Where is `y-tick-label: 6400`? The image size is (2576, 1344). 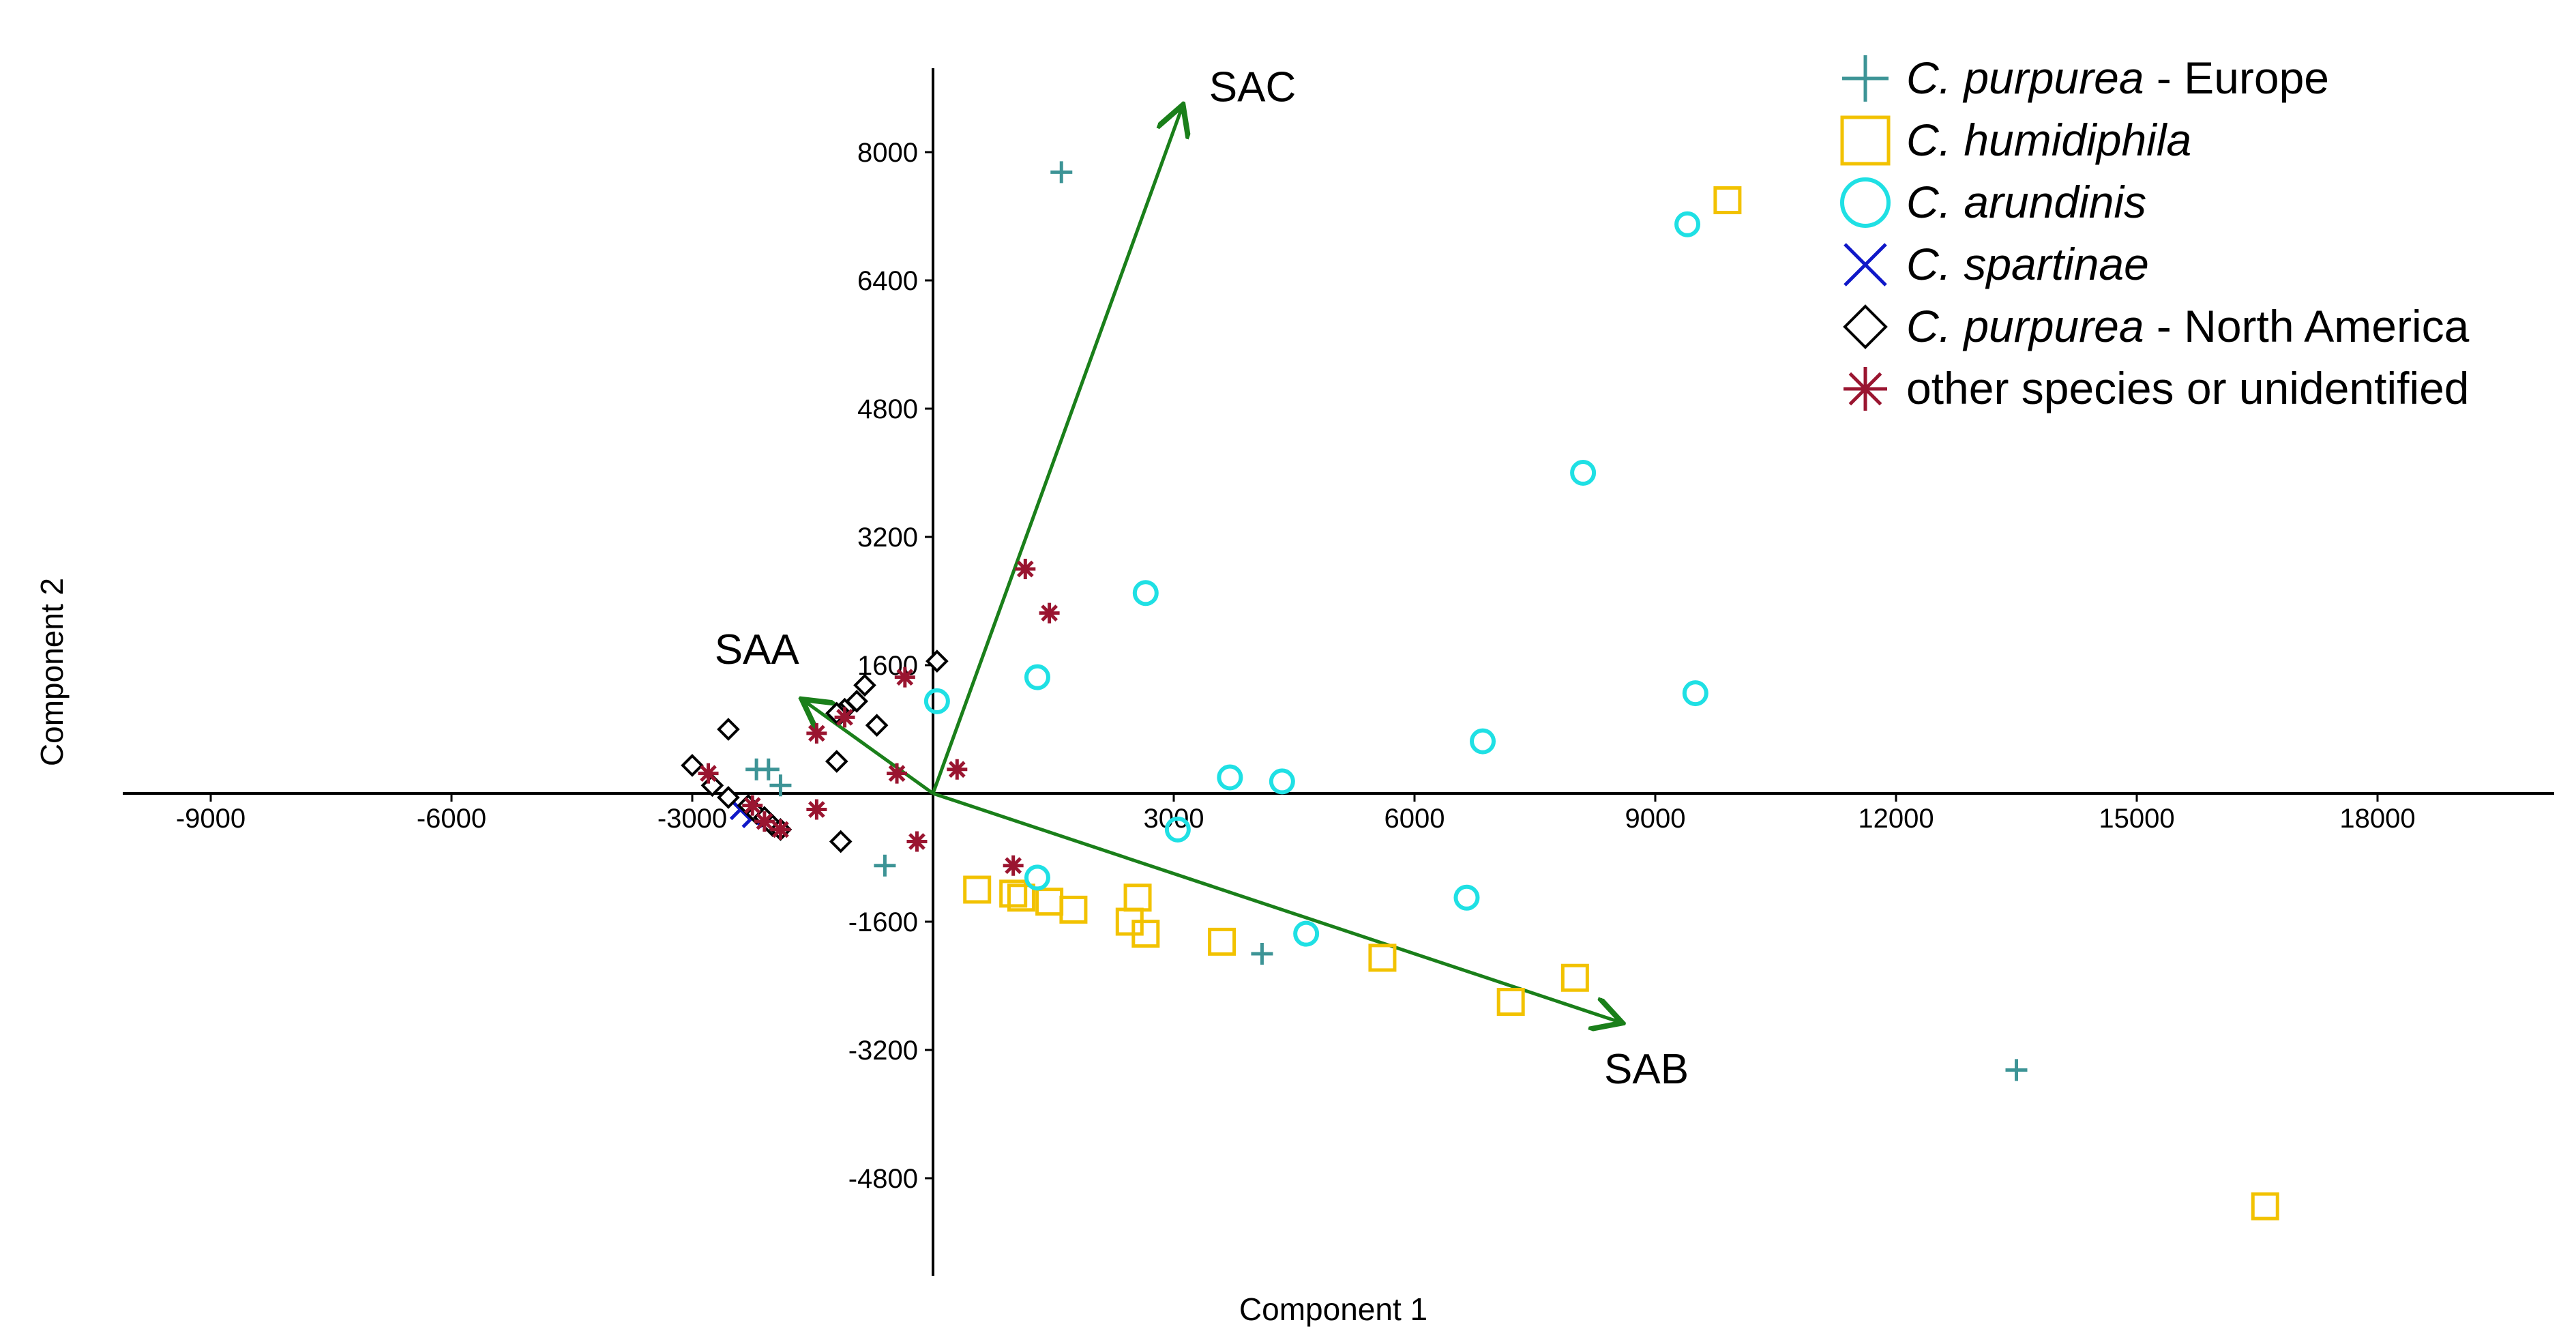
y-tick-label: 6400 is located at coordinates (887, 281).